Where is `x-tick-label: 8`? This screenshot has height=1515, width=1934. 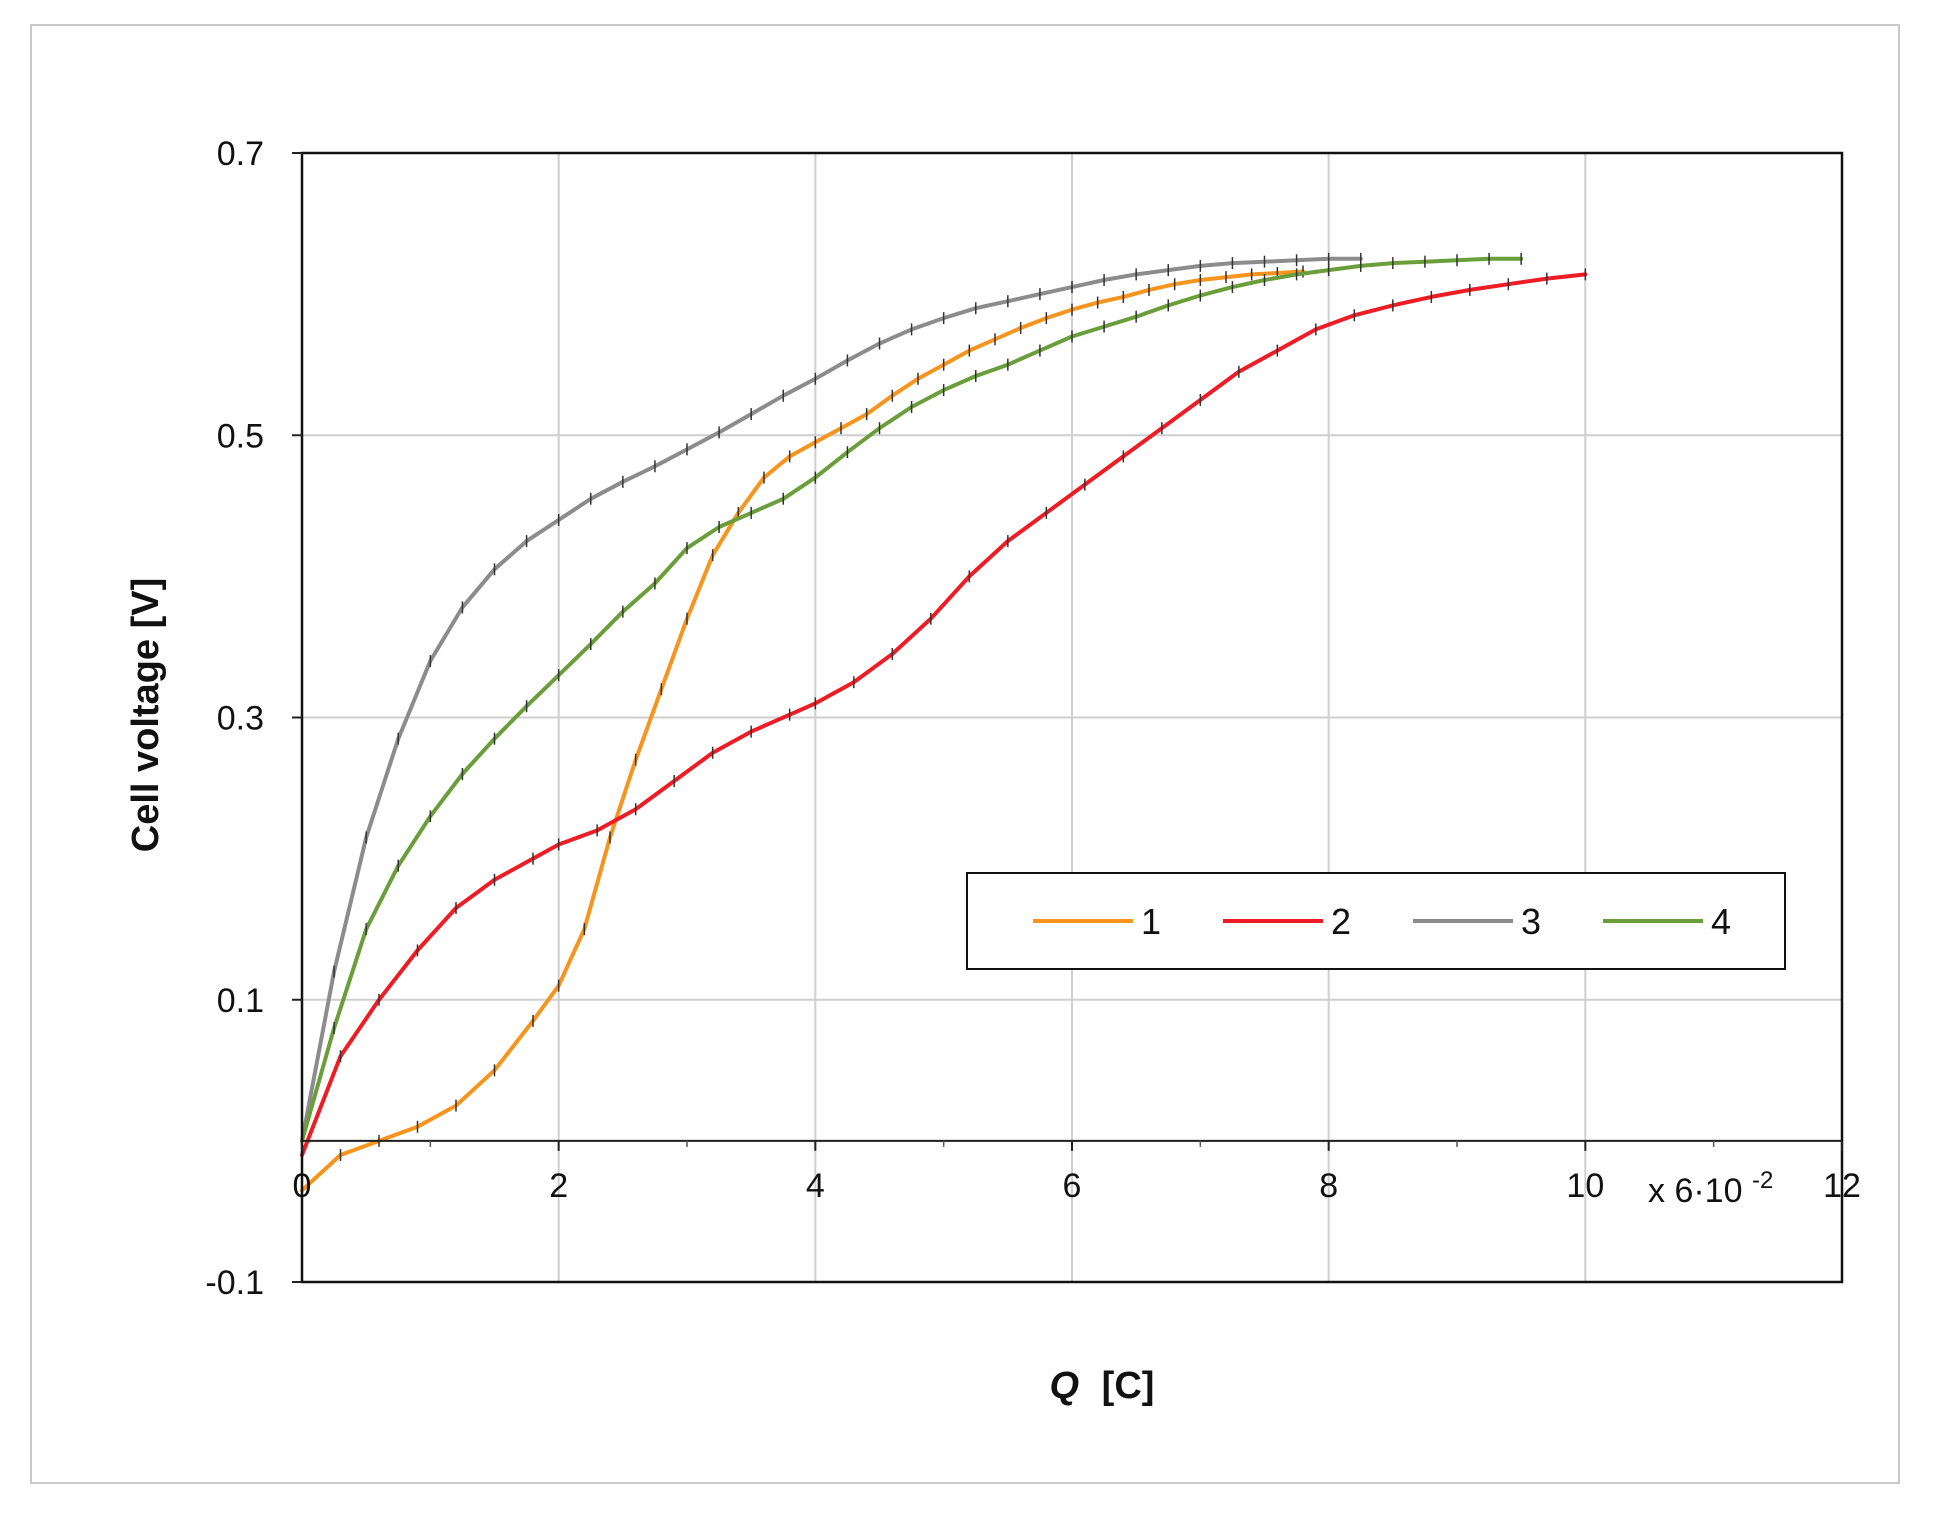
x-tick-label: 8 is located at coordinates (1328, 1186).